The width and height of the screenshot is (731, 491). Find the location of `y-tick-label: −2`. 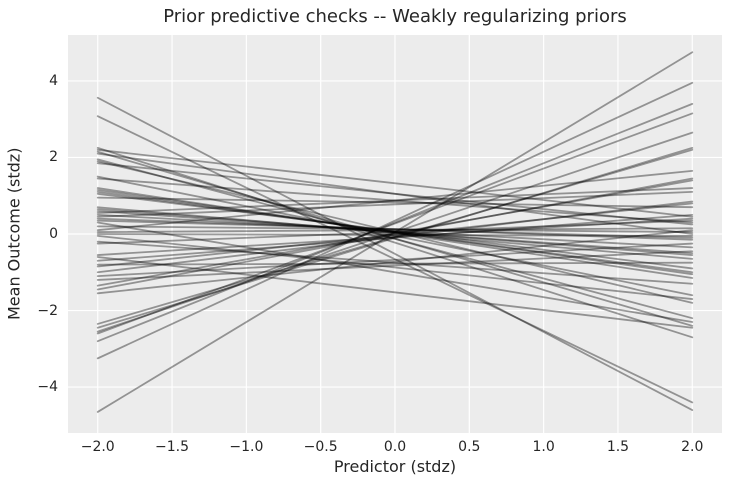

y-tick-label: −2 is located at coordinates (47, 310).